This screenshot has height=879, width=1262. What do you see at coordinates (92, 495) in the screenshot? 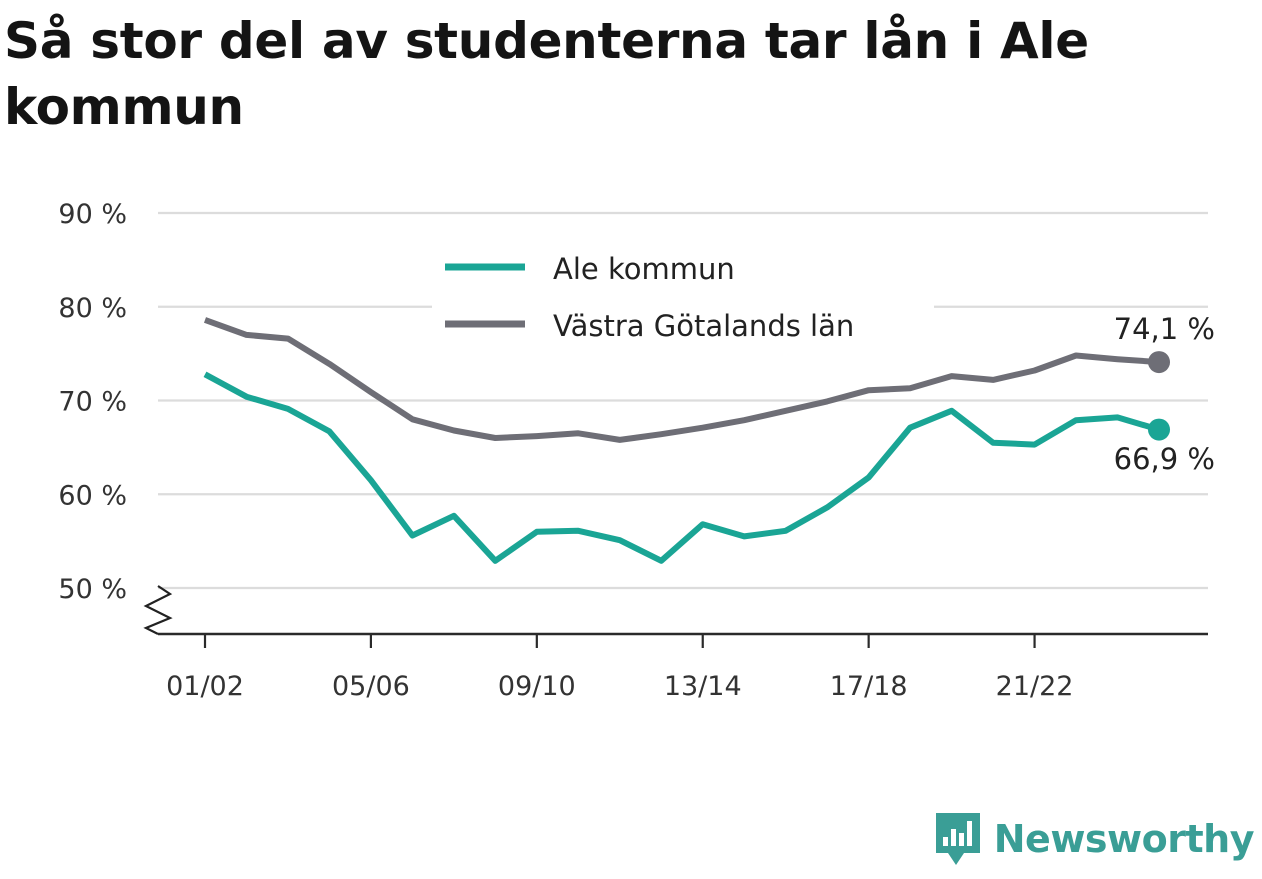
I see `y-tick-label: 60 %` at bounding box center [92, 495].